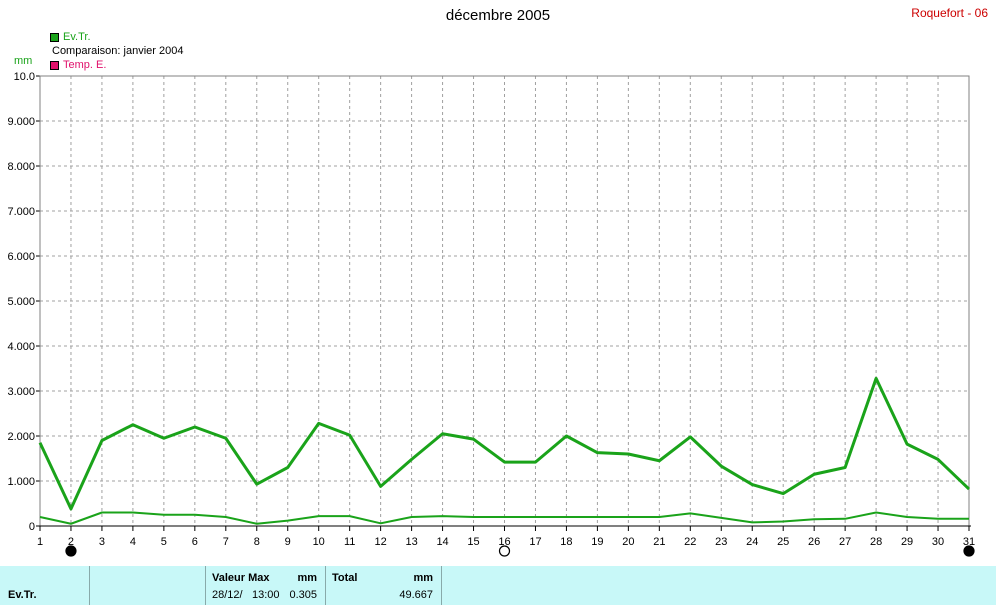  I want to click on footer-max-unit: mm, so click(307, 578).